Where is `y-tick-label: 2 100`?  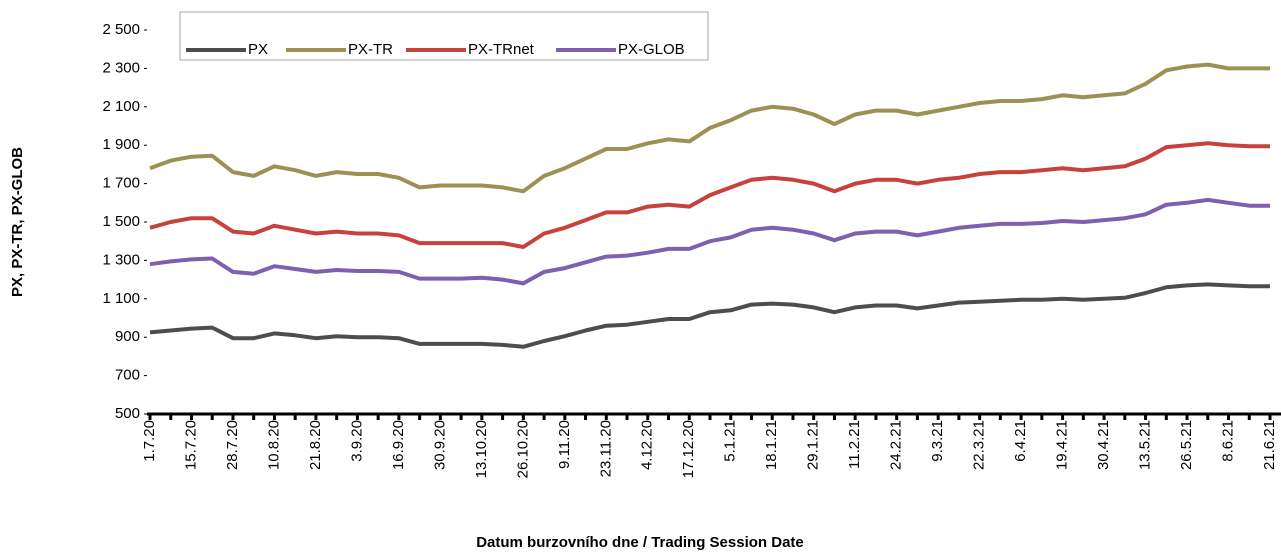 y-tick-label: 2 100 is located at coordinates (121, 106).